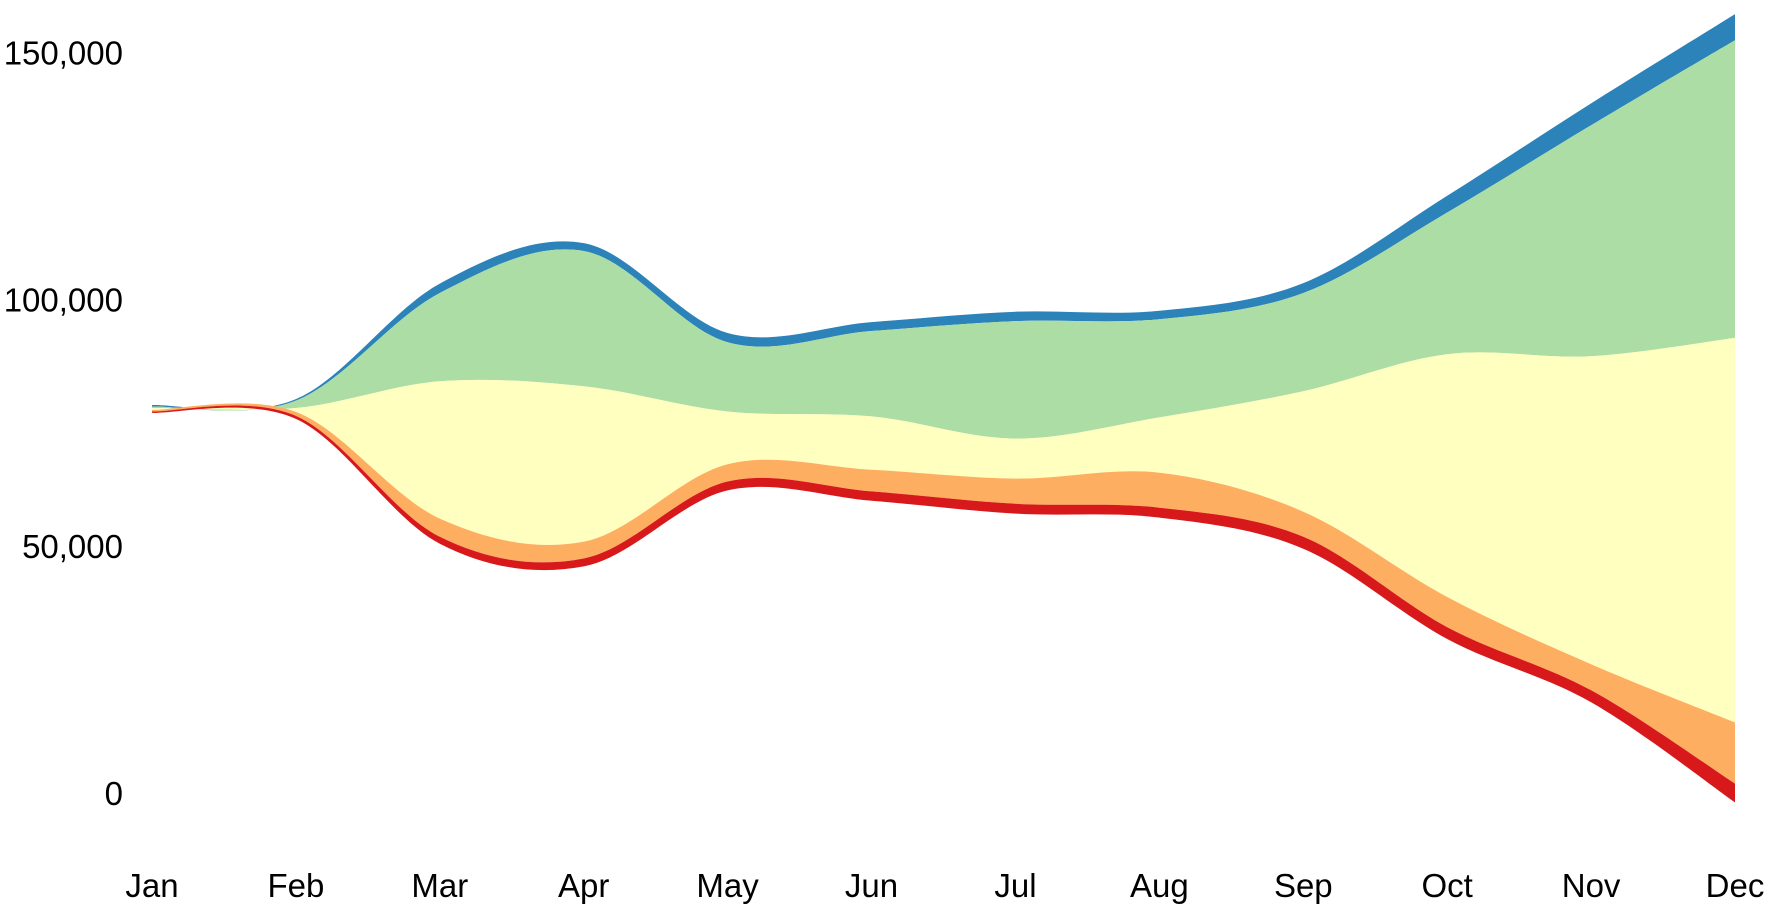  What do you see at coordinates (295, 885) in the screenshot?
I see `x-axis-month-label: Feb` at bounding box center [295, 885].